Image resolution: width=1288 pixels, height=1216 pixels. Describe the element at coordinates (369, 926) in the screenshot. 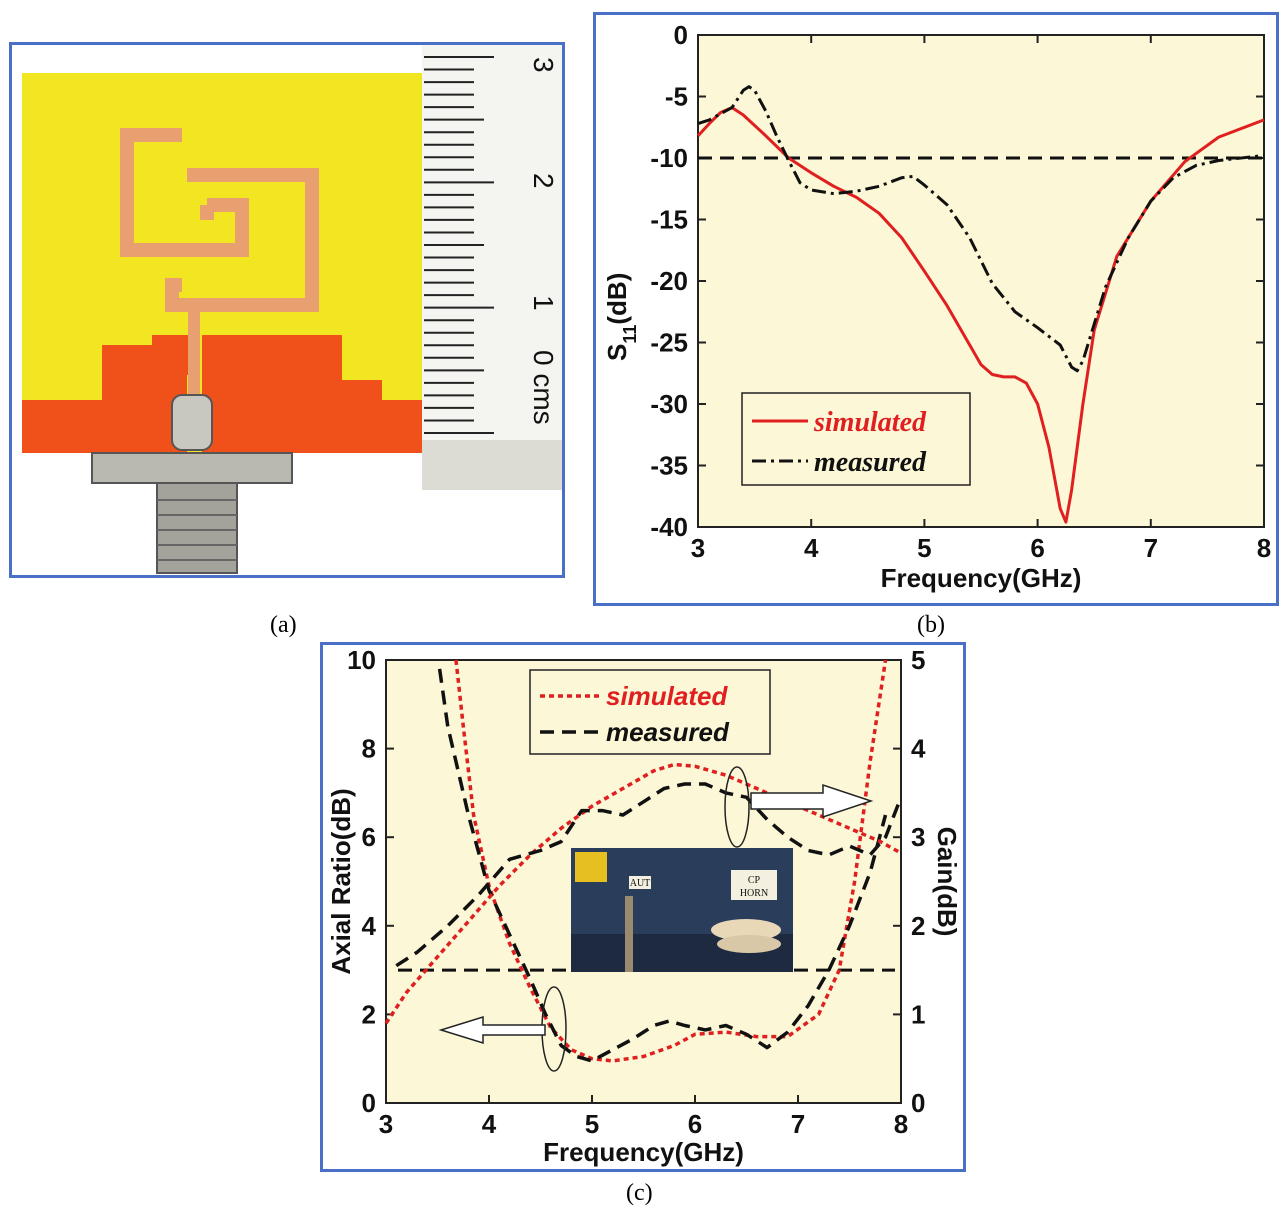

I see `y-left-tick-label: 4` at that location.